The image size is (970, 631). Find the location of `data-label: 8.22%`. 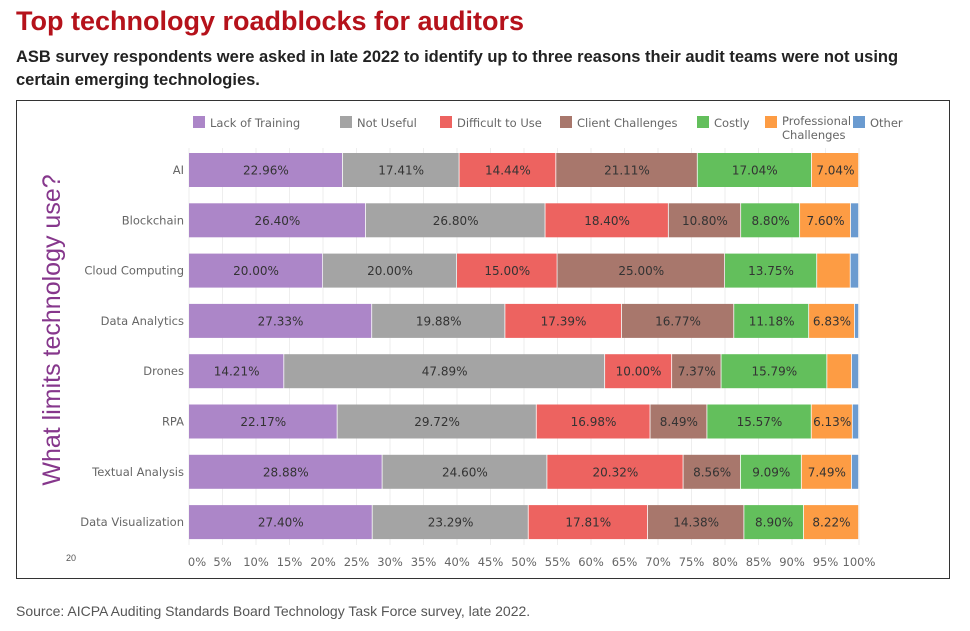

data-label: 8.22% is located at coordinates (831, 523).